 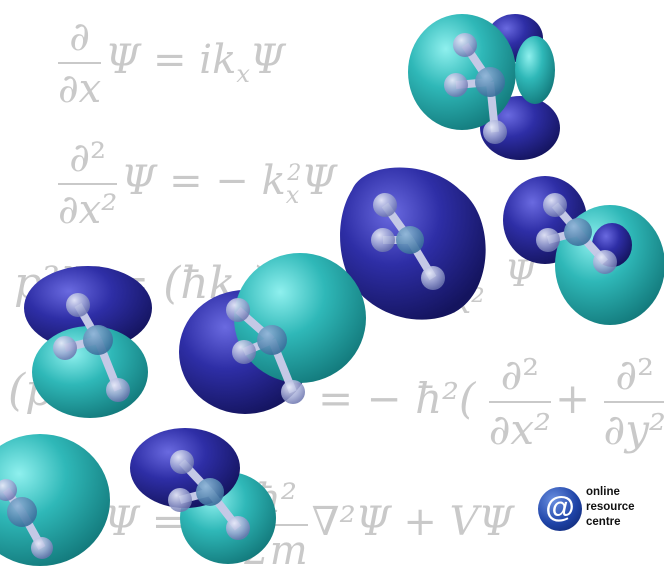 I want to click on online-resource-centre-logo: @ online resource centre, so click(x=598, y=511).